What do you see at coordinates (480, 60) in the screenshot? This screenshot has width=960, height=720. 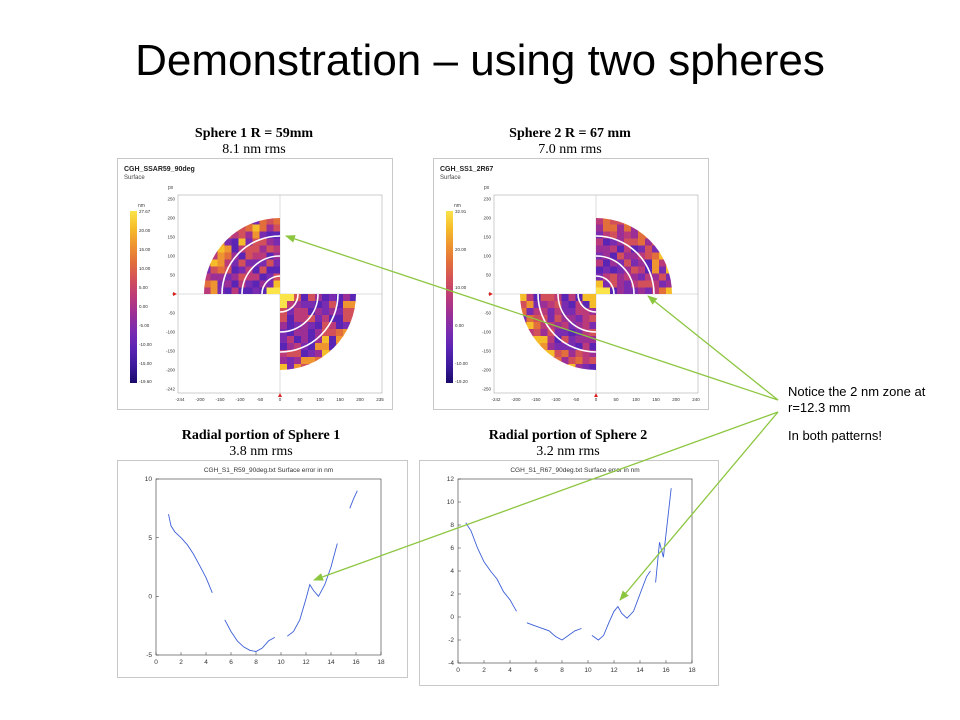 I see `slide-title: Demonstration – using two spheres` at bounding box center [480, 60].